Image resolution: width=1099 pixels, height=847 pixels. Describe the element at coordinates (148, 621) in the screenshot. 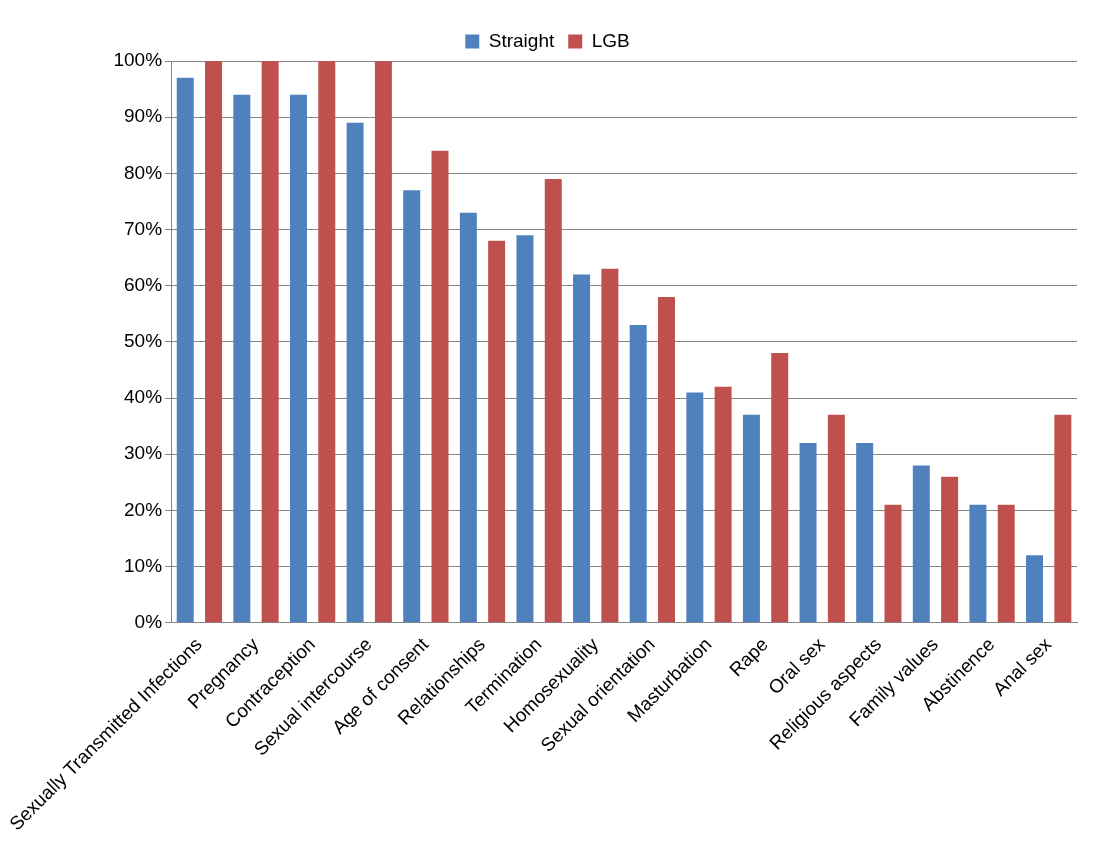

I see `y-tick-label: 0%` at that location.